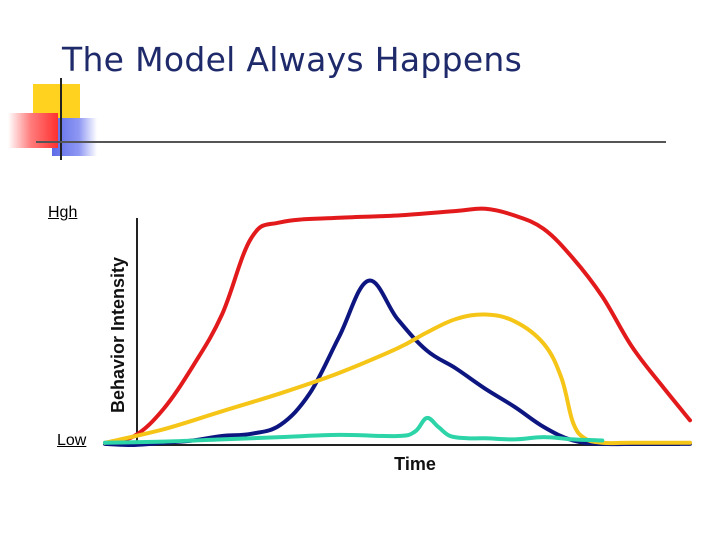  I want to click on slide-title: The Model Always Happens, so click(292, 59).